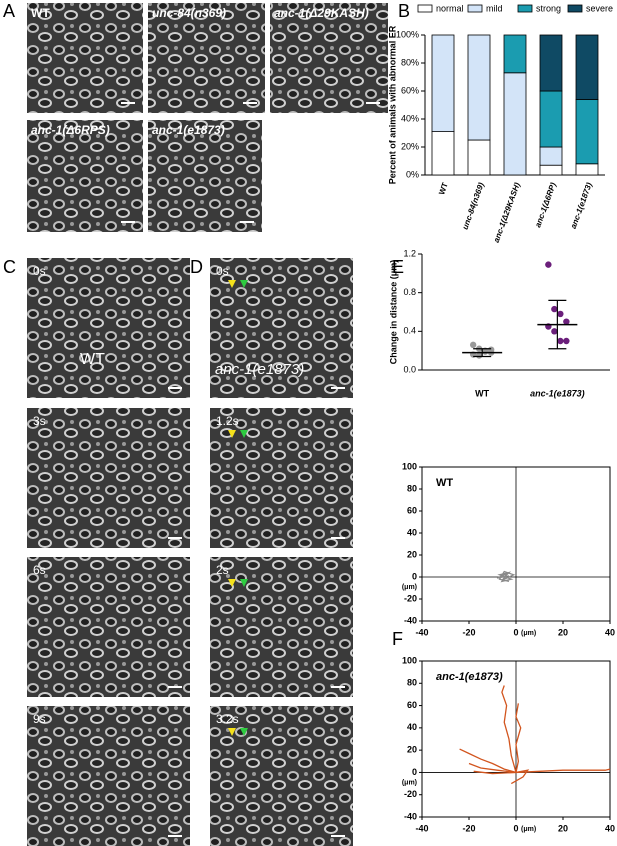 The height and width of the screenshot is (846, 617). What do you see at coordinates (409, 292) in the screenshot?
I see `y-tick-label: 0.8` at bounding box center [409, 292].